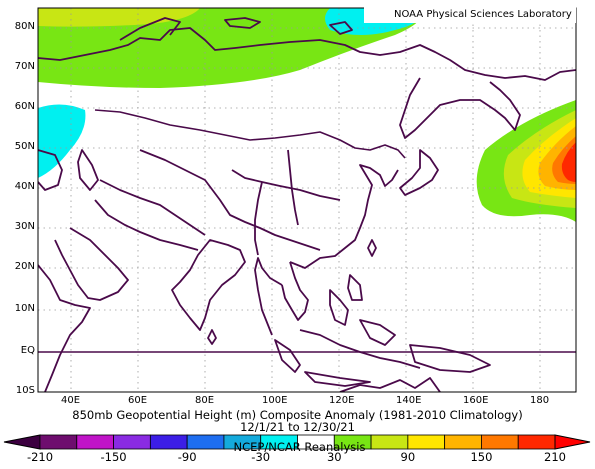 The width and height of the screenshot is (595, 469). What do you see at coordinates (481, 457) in the screenshot?
I see `colorbar-tick-label: 150` at bounding box center [481, 457].